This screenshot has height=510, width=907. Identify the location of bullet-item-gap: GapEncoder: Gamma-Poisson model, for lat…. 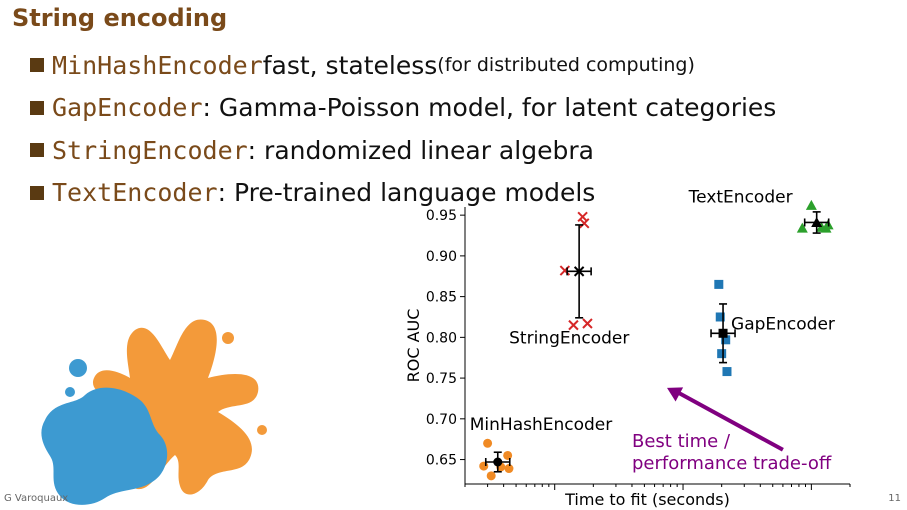
(403, 108).